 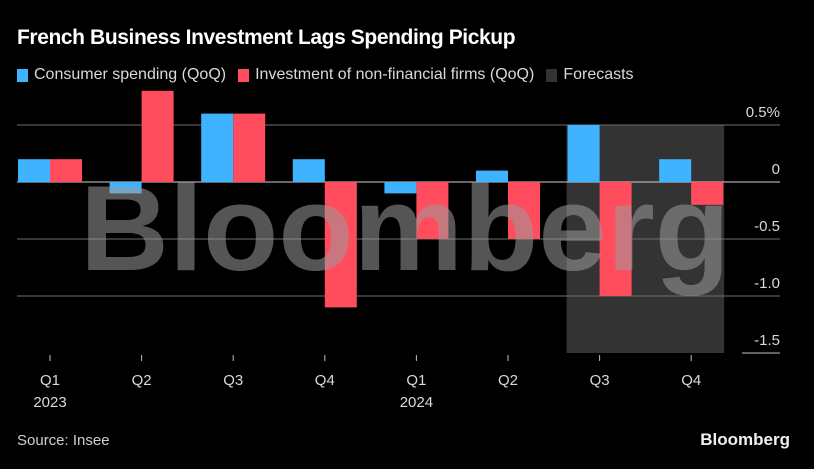 What do you see at coordinates (244, 75) in the screenshot?
I see `legend-swatch-investment` at bounding box center [244, 75].